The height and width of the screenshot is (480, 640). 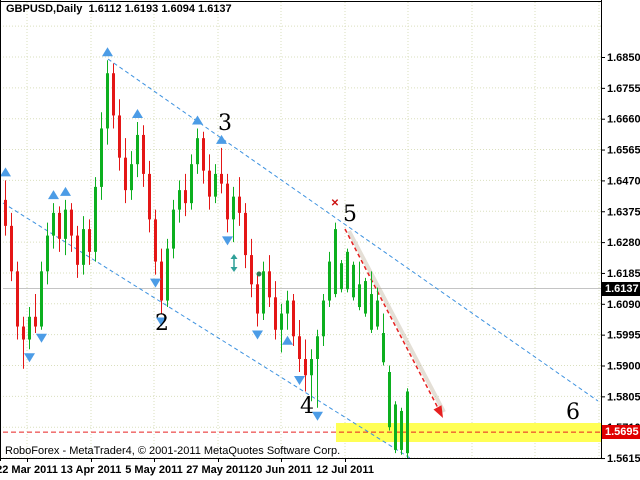 I want to click on price-axis-label: 1.5900, so click(x=623, y=367).